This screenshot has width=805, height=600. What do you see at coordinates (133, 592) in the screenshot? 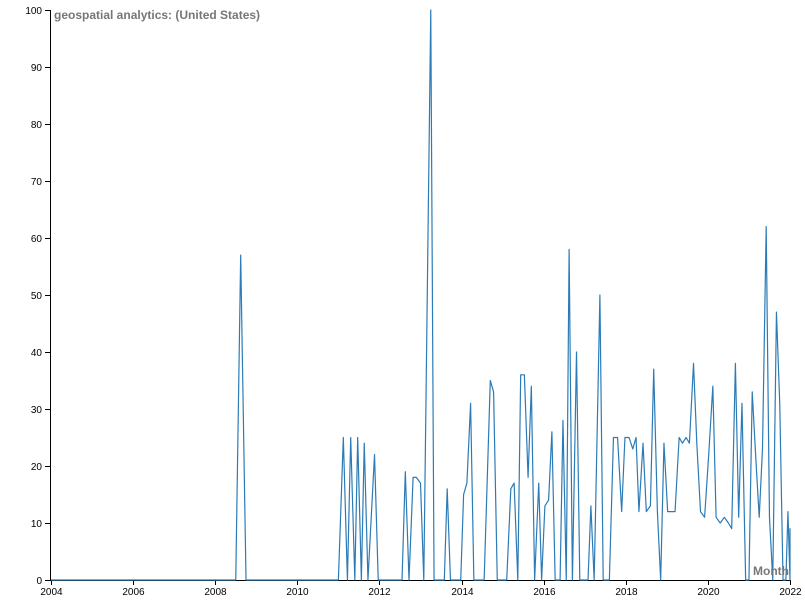
I see `x-tick-label: 2006` at bounding box center [133, 592].